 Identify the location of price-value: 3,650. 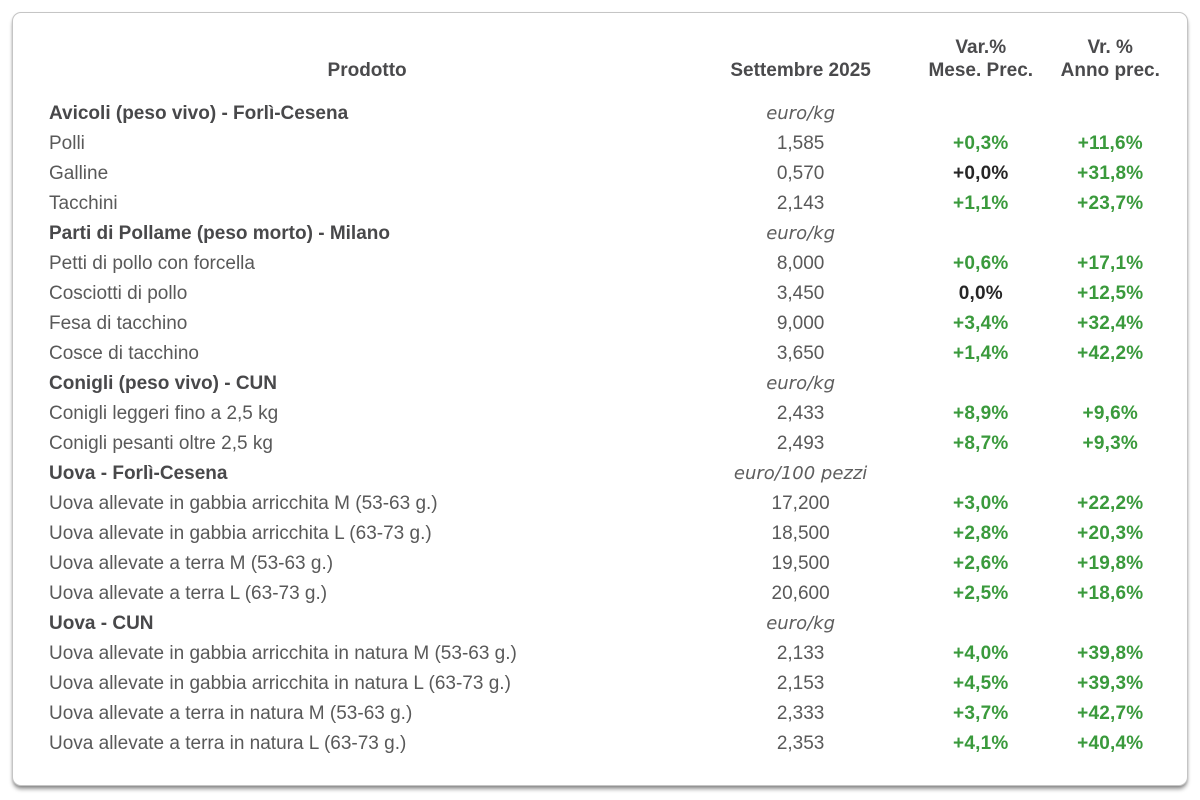
(800, 353).